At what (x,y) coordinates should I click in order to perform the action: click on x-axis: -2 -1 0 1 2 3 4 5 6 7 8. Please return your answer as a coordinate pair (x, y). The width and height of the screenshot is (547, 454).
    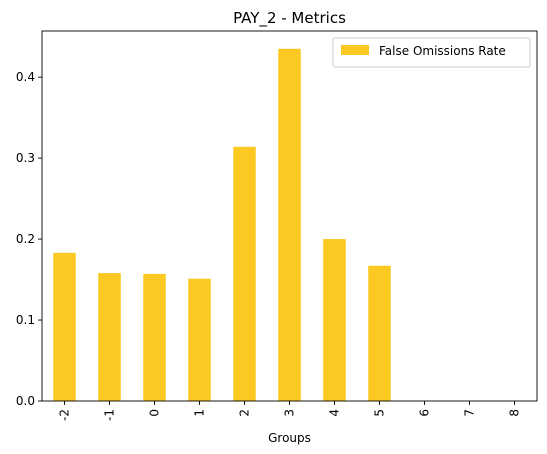
    Looking at the image, I should click on (290, 411).